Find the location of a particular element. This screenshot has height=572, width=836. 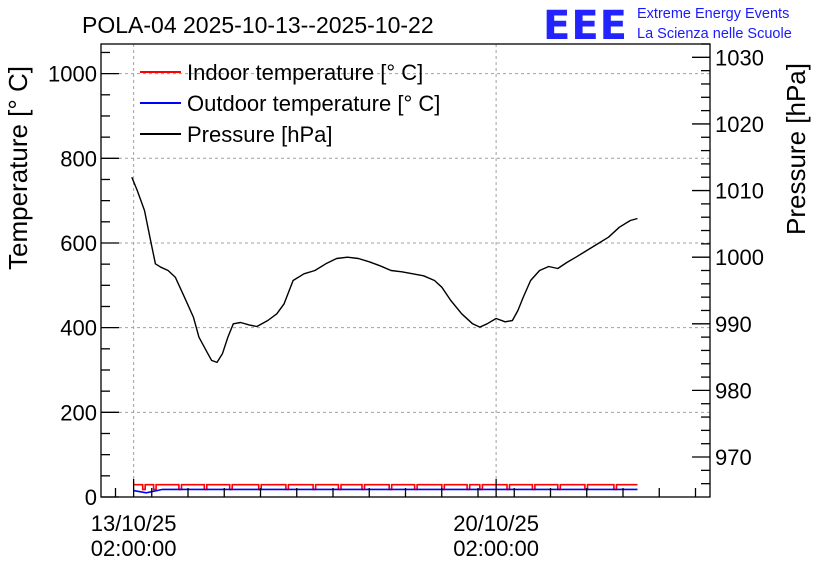

legend-label: Outdoor temperature [° C] is located at coordinates (313, 103).